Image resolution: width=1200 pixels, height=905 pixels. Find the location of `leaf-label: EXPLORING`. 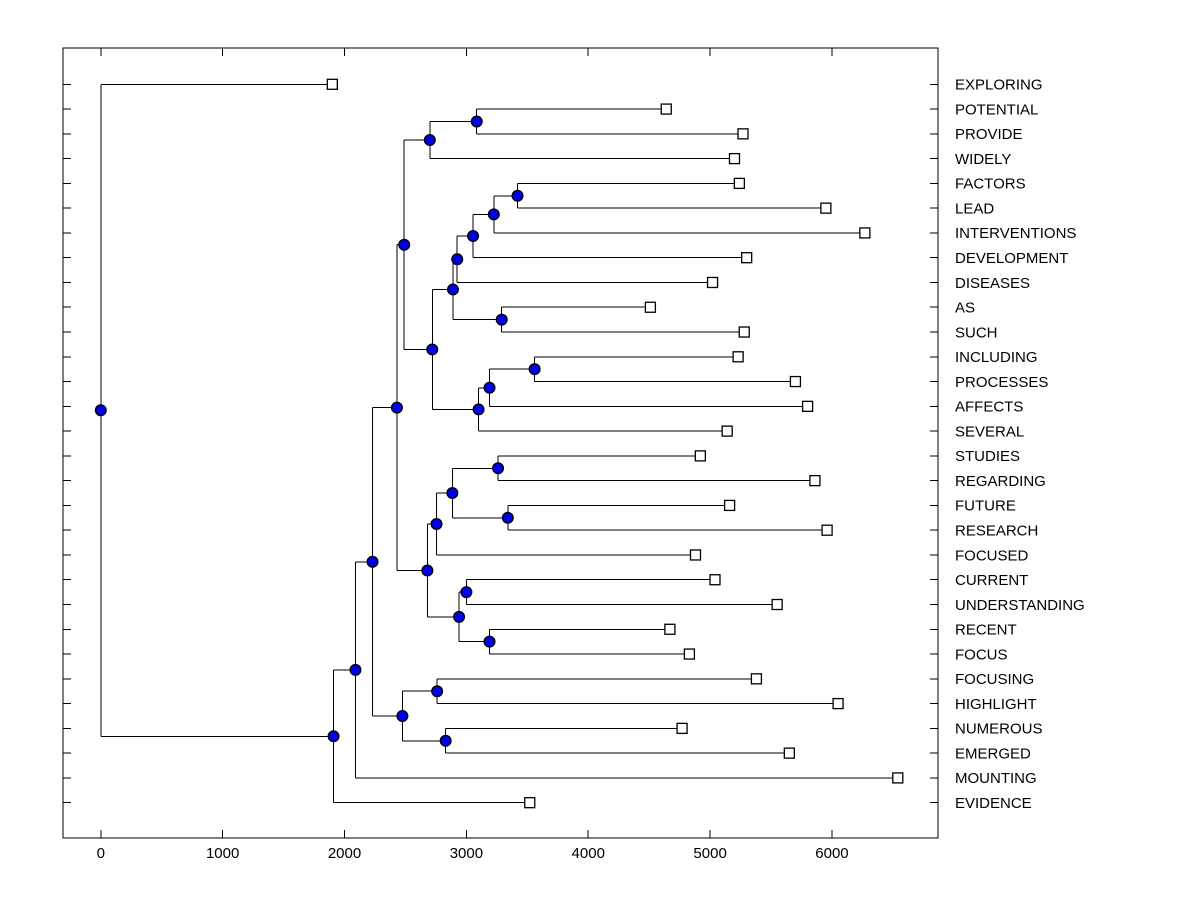

leaf-label: EXPLORING is located at coordinates (999, 85).